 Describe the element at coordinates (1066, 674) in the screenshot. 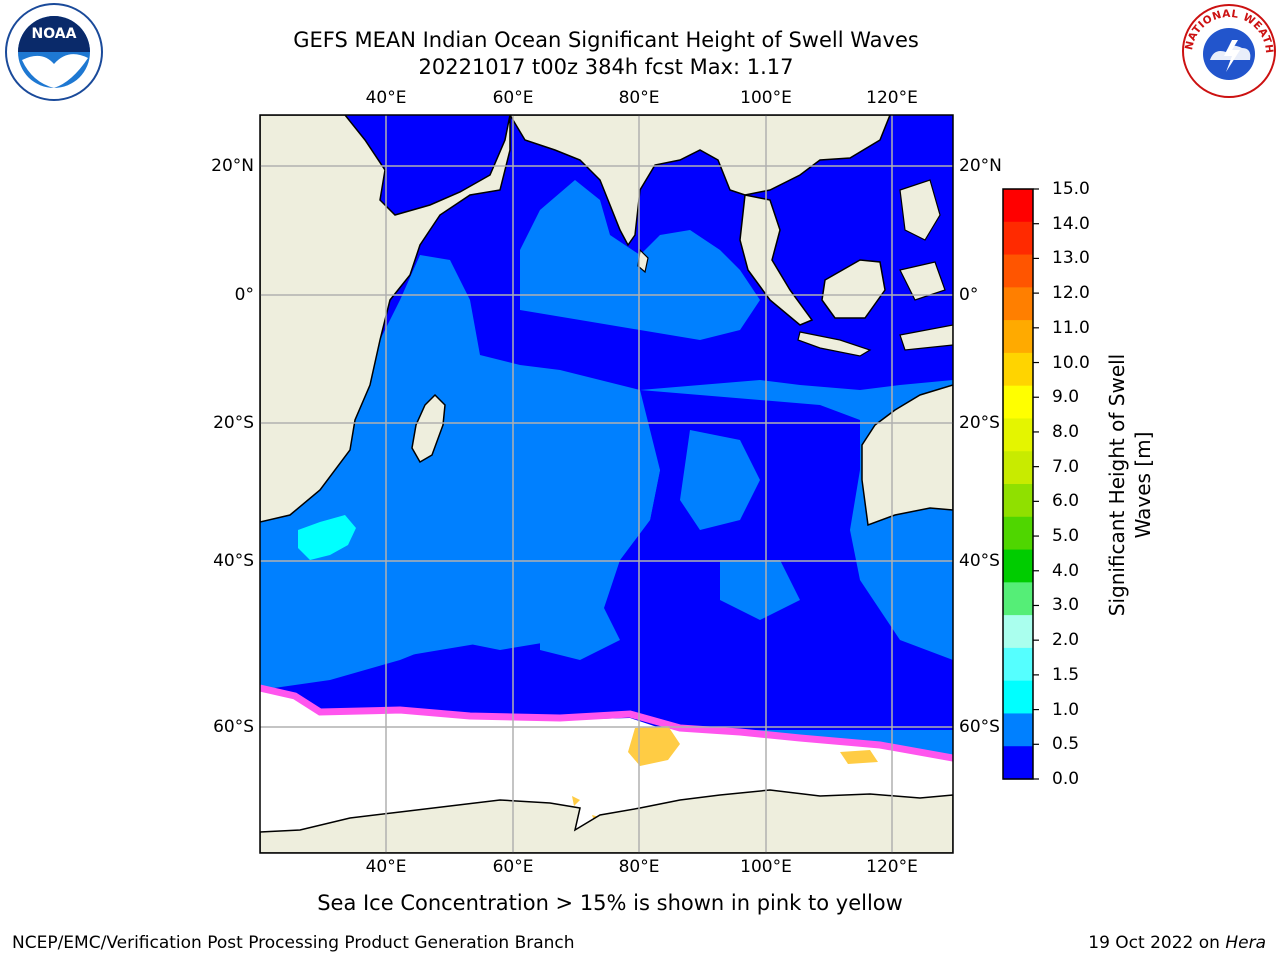

I see `colorbar-label: 1.5` at that location.